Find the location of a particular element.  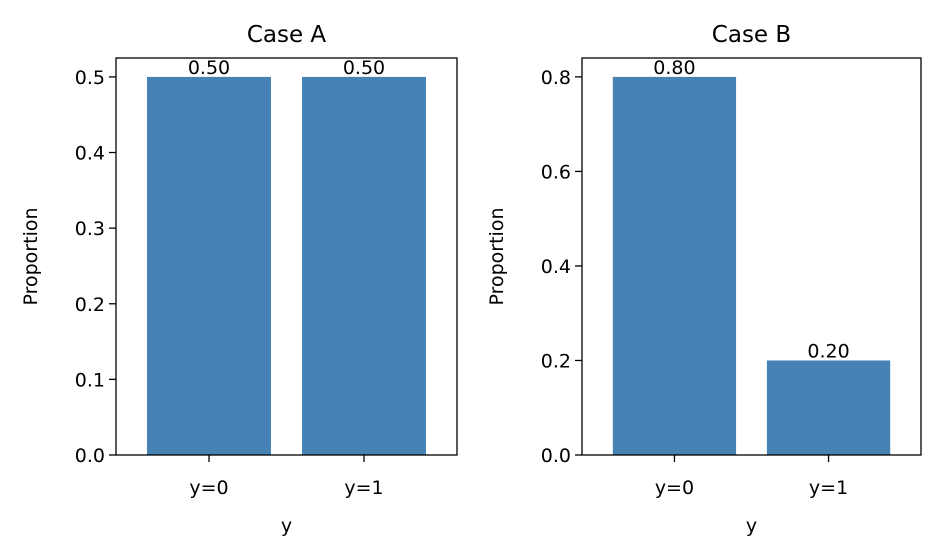

data-label: 0.20 is located at coordinates (828, 351).